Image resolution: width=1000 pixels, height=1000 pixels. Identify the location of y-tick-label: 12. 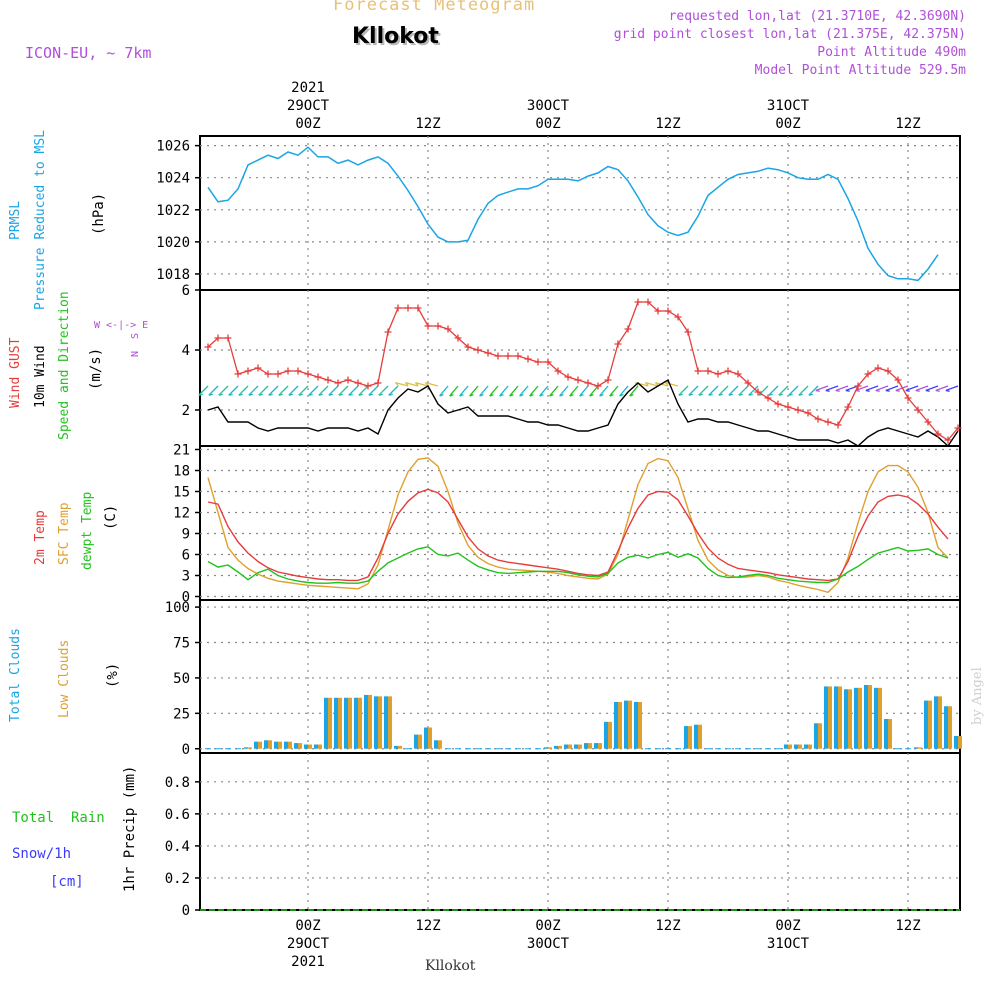
(181, 514).